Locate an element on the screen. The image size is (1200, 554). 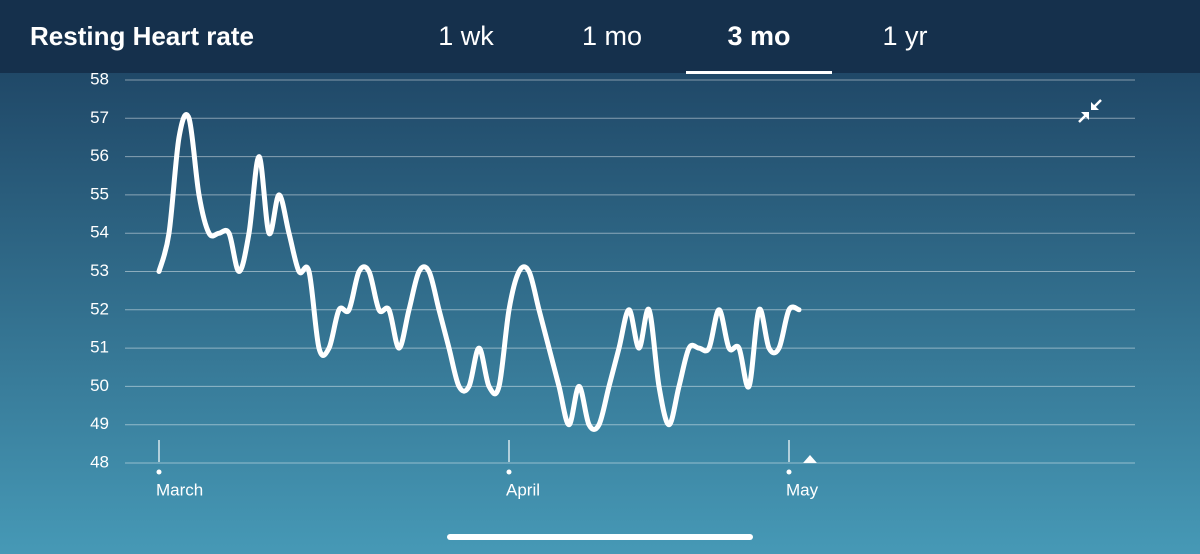
collapse-icon is located at coordinates (1090, 111).